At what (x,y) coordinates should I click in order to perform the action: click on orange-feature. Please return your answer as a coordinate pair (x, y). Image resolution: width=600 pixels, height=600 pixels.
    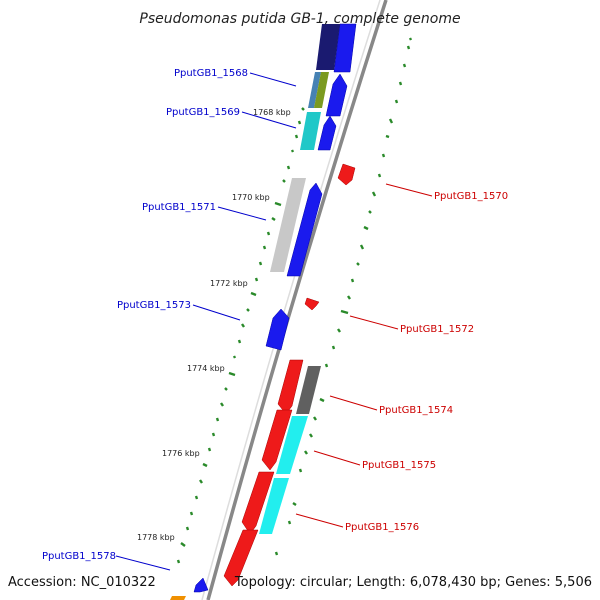
    Looking at the image, I should click on (178, 598).